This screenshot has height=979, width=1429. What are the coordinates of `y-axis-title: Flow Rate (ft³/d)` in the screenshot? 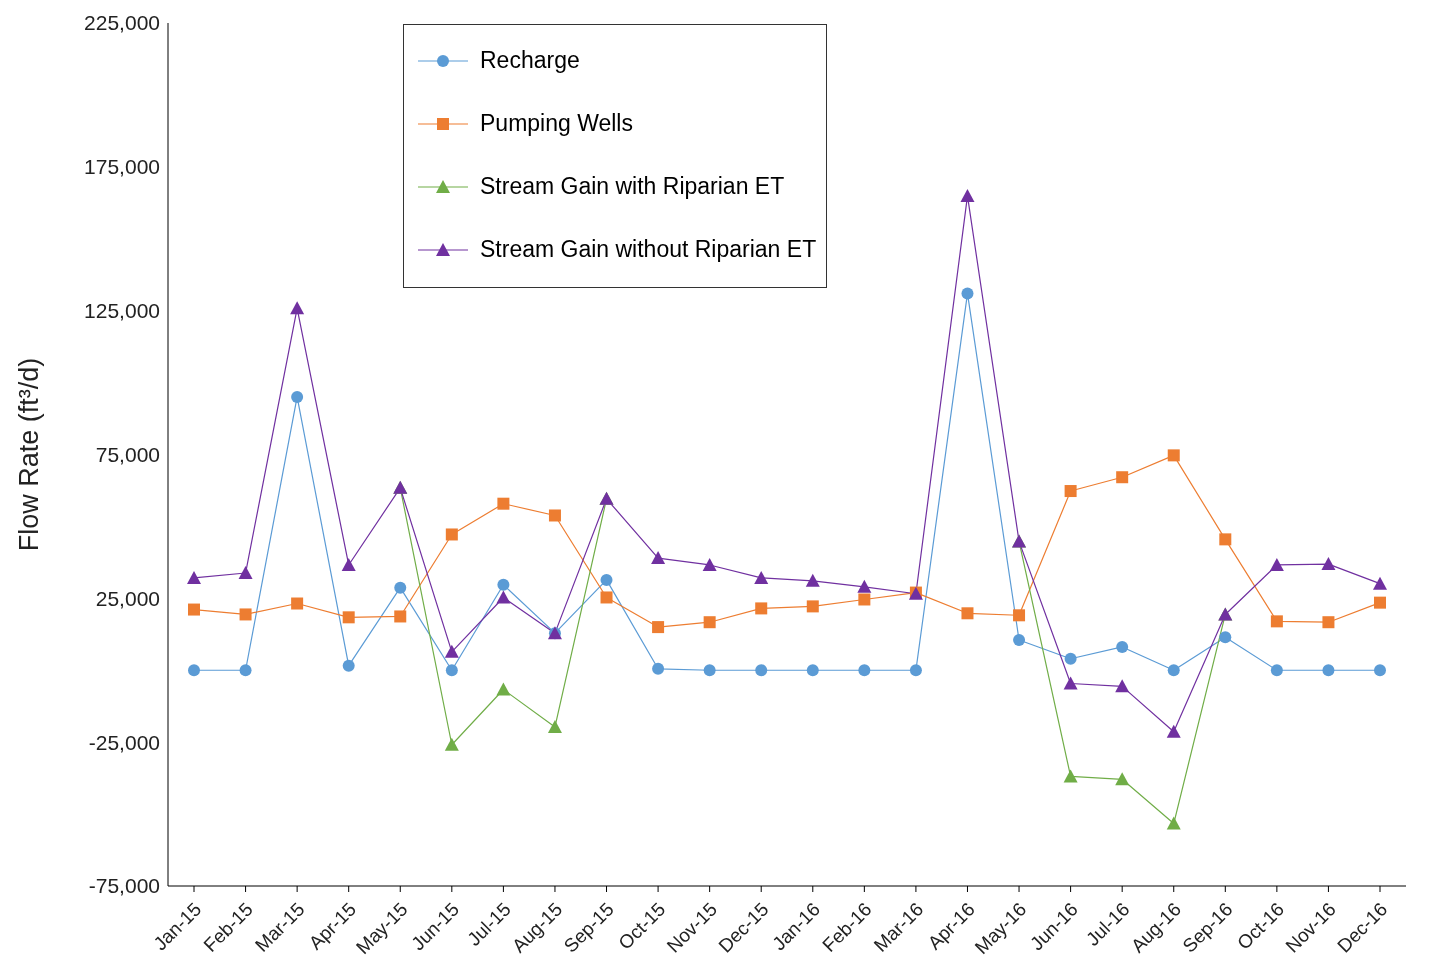 It's located at (28, 454).